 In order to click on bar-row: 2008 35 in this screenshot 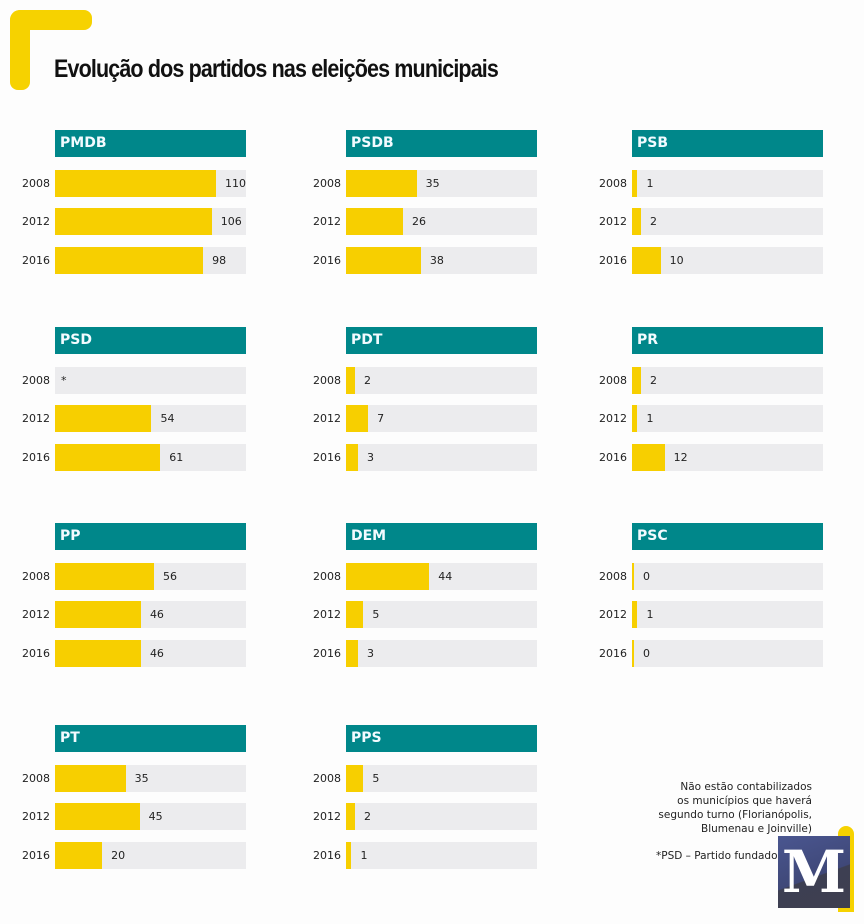, I will do `click(134, 778)`.